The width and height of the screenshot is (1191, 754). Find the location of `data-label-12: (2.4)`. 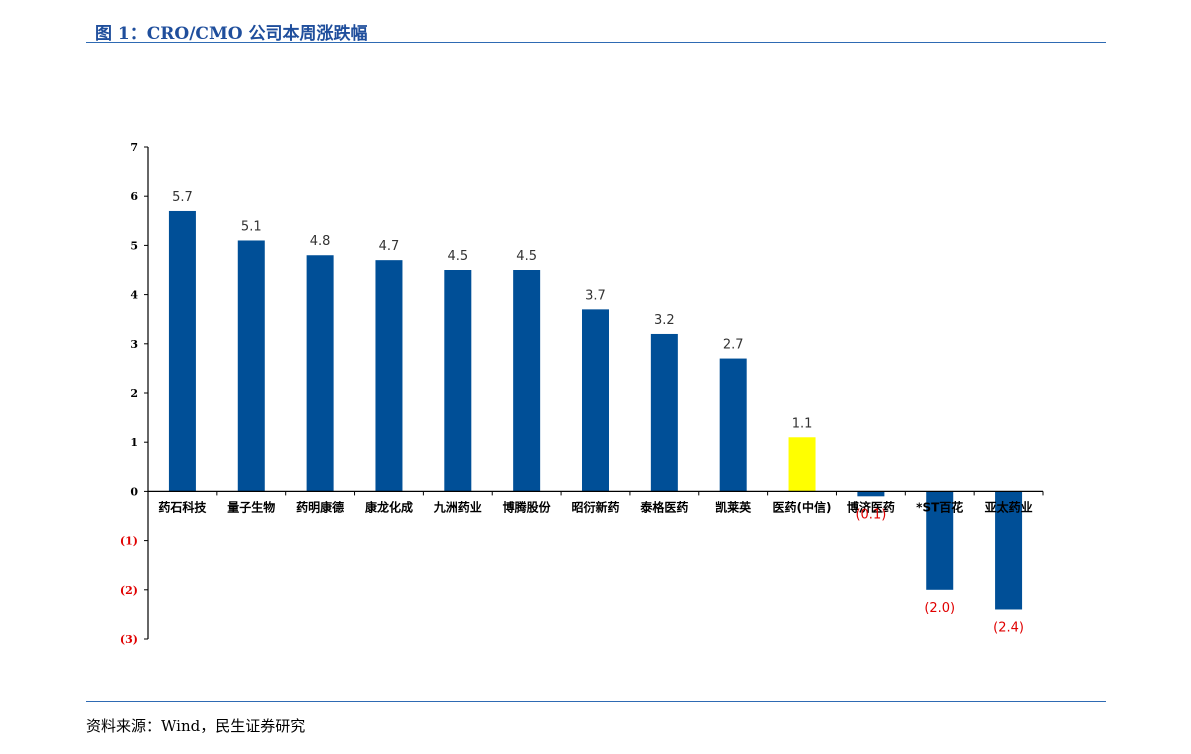

data-label-12: (2.4) is located at coordinates (1008, 627).